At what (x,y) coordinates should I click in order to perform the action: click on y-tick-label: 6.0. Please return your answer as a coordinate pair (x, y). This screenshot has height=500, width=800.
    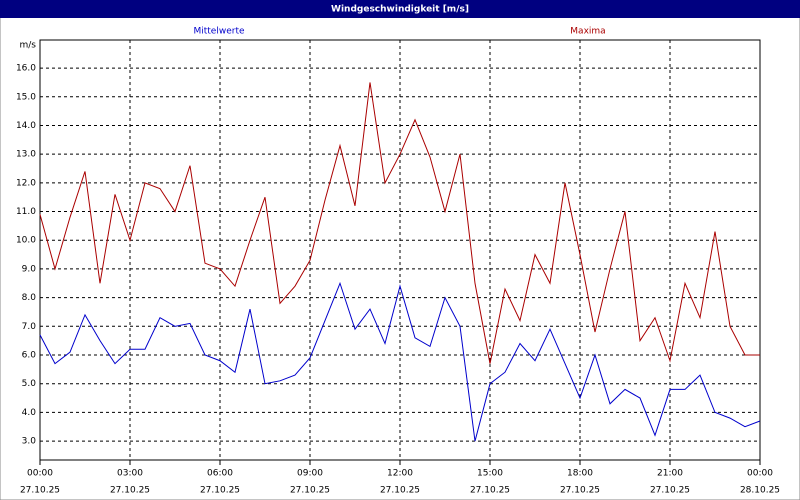
    Looking at the image, I should click on (29, 356).